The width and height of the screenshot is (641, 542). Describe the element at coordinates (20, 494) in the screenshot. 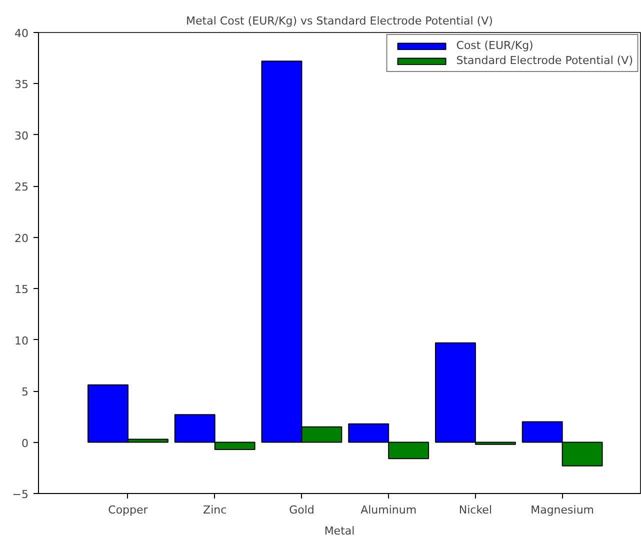

I see `y-tick-label: −5` at that location.